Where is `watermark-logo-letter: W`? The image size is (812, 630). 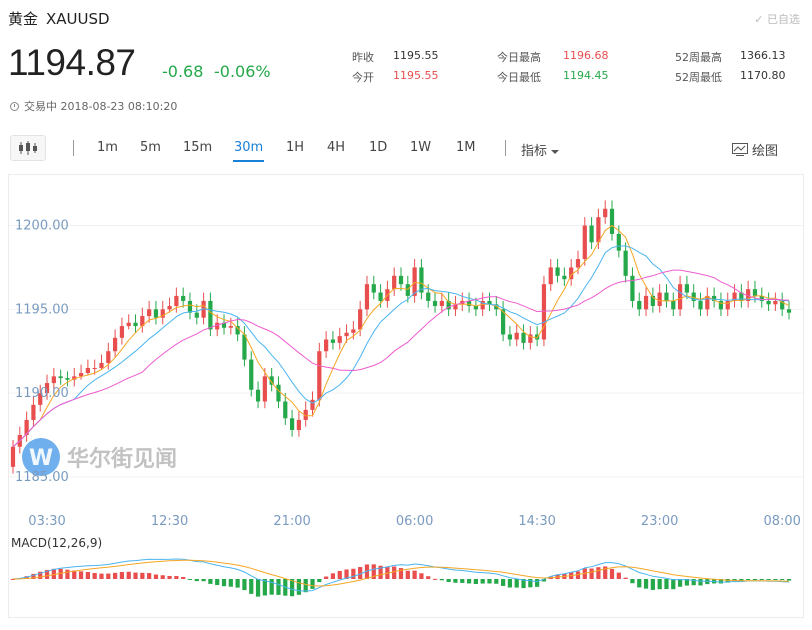
watermark-logo-letter: W is located at coordinates (41, 458).